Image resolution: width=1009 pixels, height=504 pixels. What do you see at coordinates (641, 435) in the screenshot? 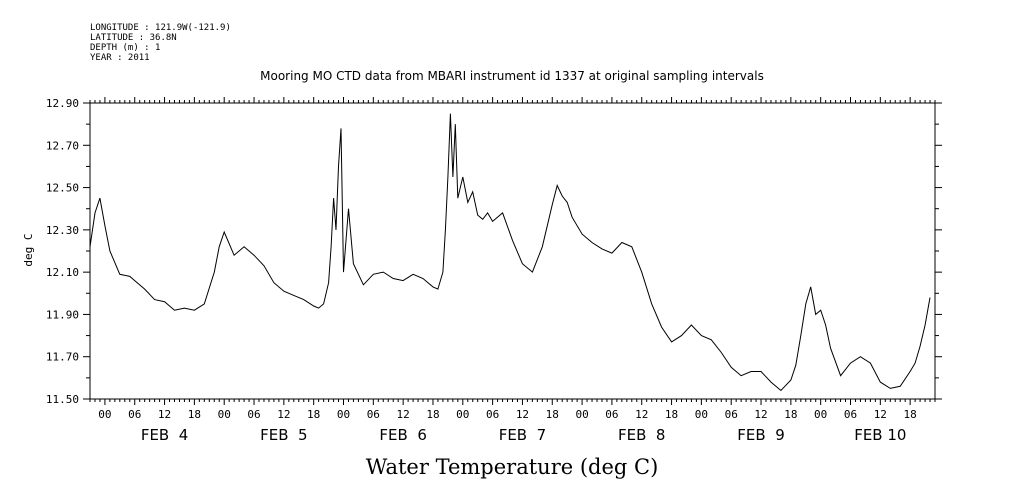
I see `x-day-label: FEB 8` at bounding box center [641, 435].